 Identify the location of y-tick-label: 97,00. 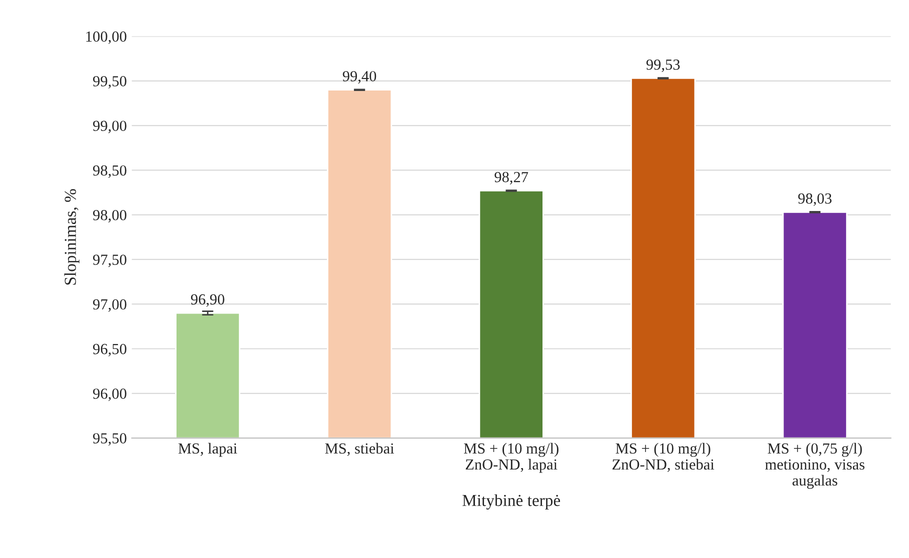
(109, 305).